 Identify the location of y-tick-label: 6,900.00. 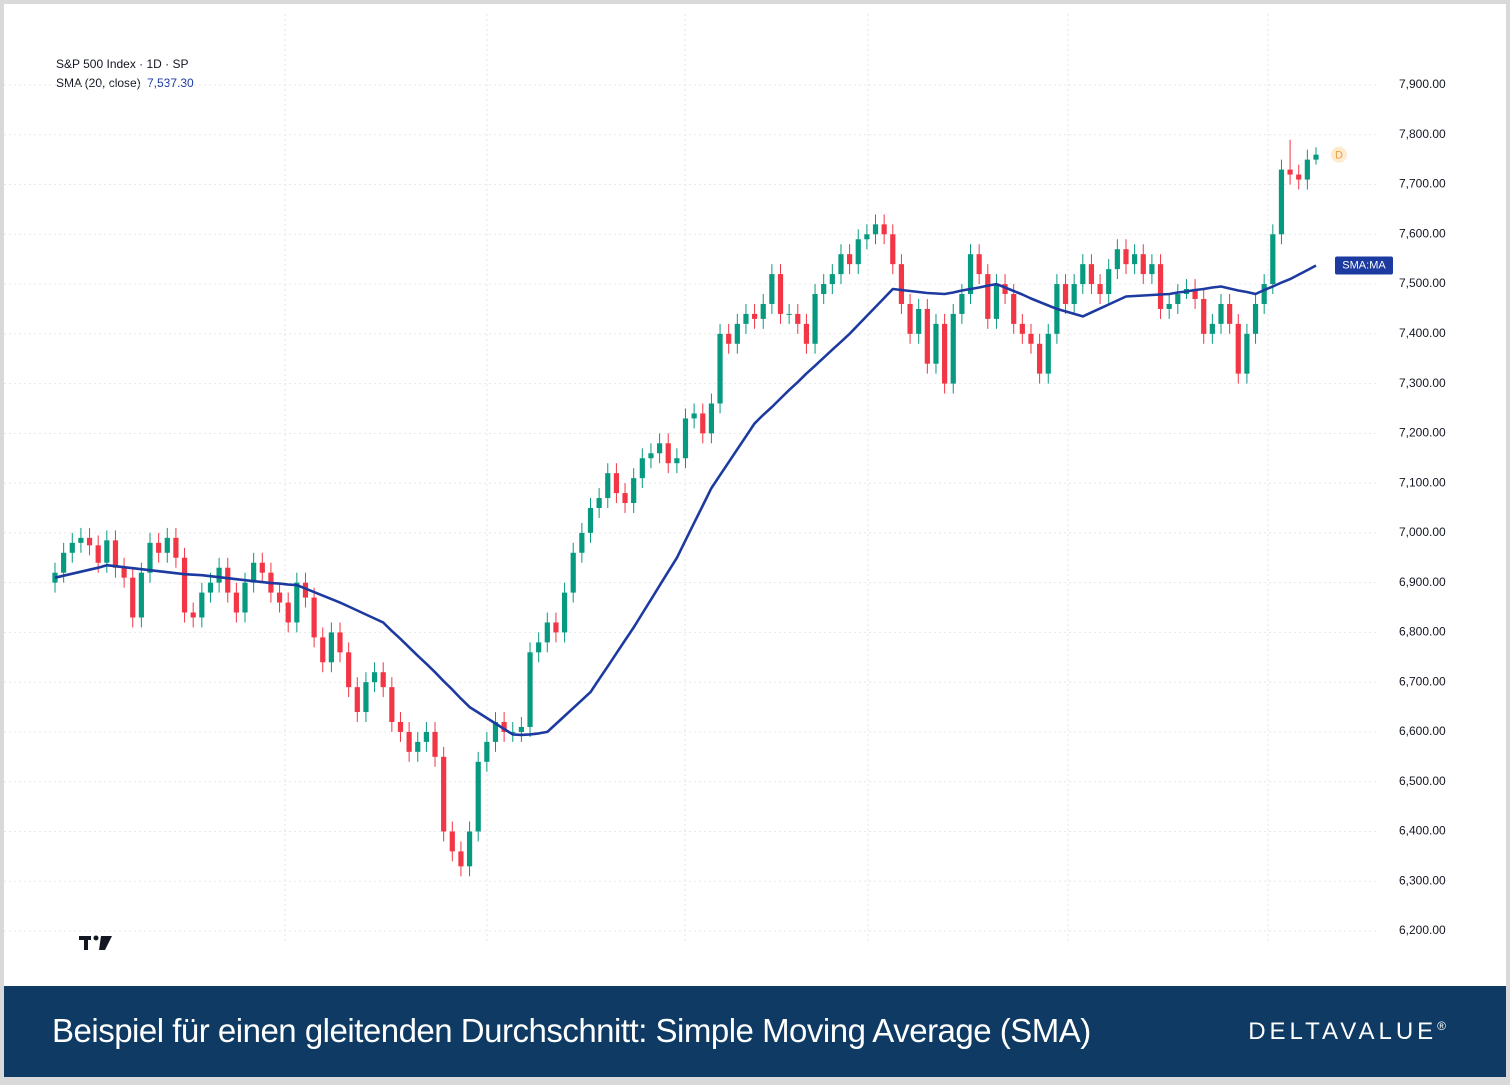
(1422, 582).